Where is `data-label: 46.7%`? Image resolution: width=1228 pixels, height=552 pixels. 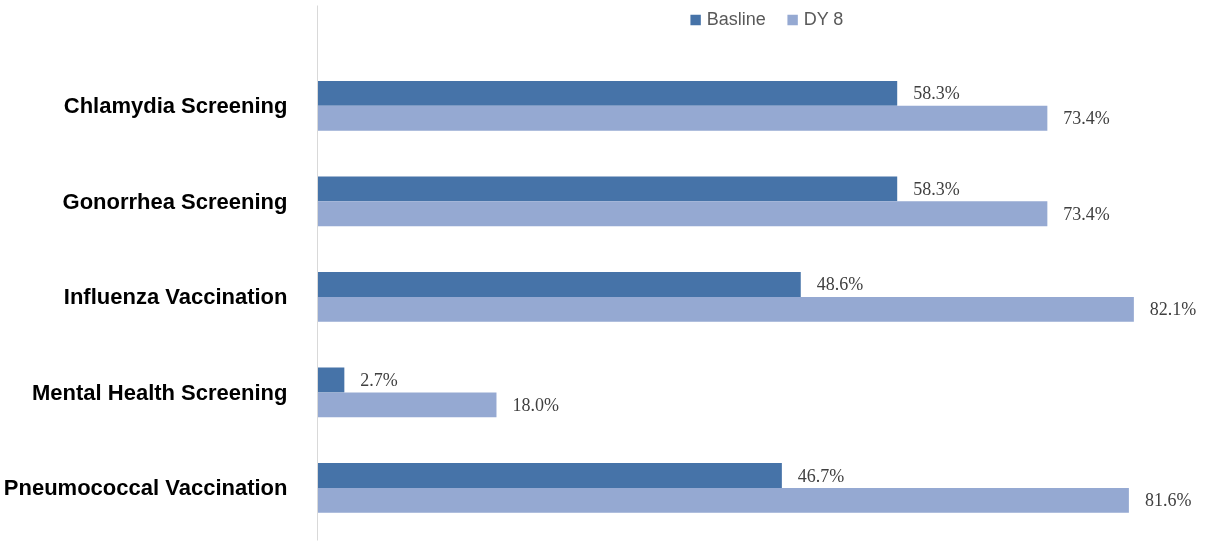 data-label: 46.7% is located at coordinates (821, 475).